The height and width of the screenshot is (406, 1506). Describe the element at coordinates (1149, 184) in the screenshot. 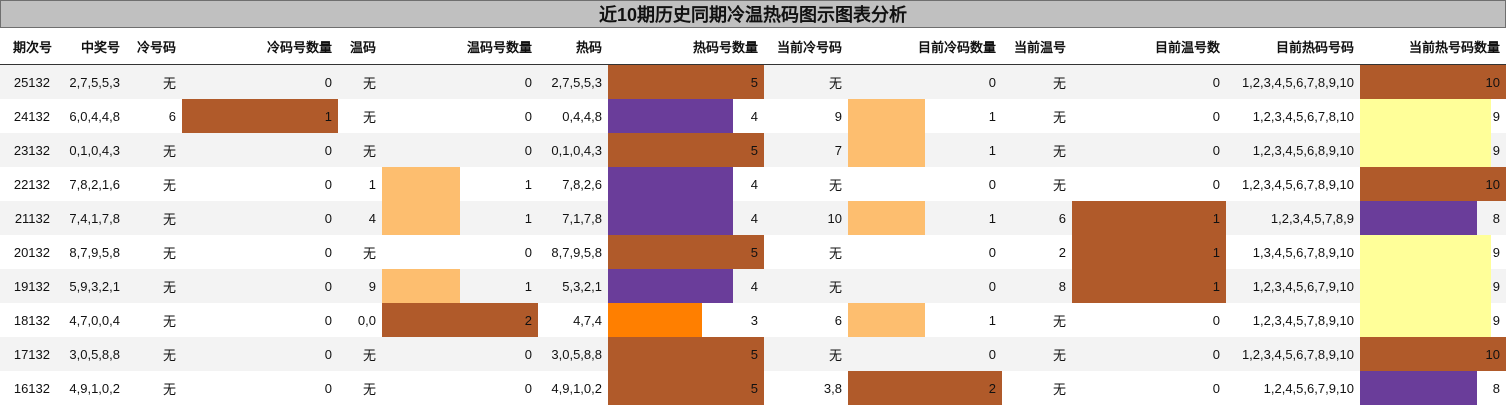

I see `cur-warm-count-cell: 0` at that location.